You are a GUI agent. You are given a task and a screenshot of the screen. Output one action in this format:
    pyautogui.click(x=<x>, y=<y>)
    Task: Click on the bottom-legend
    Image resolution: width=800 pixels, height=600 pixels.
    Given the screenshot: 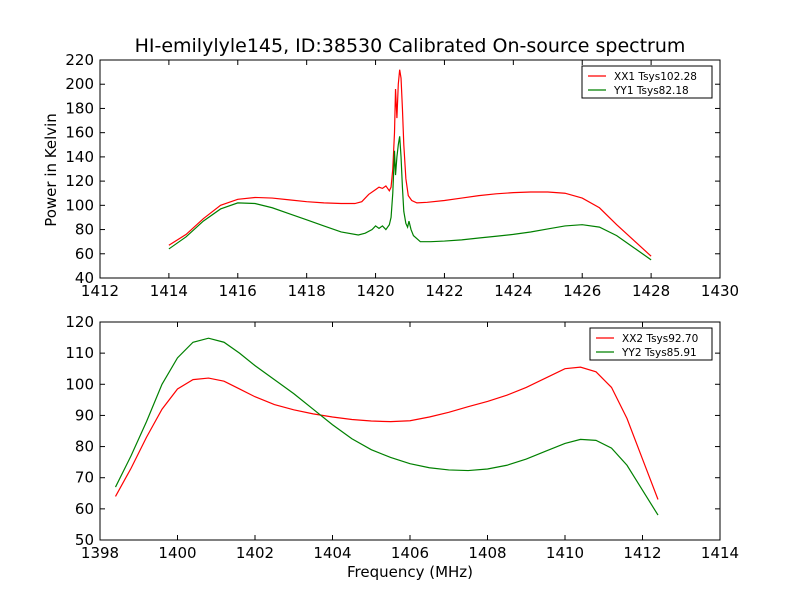 What is the action you would take?
    pyautogui.click(x=651, y=344)
    